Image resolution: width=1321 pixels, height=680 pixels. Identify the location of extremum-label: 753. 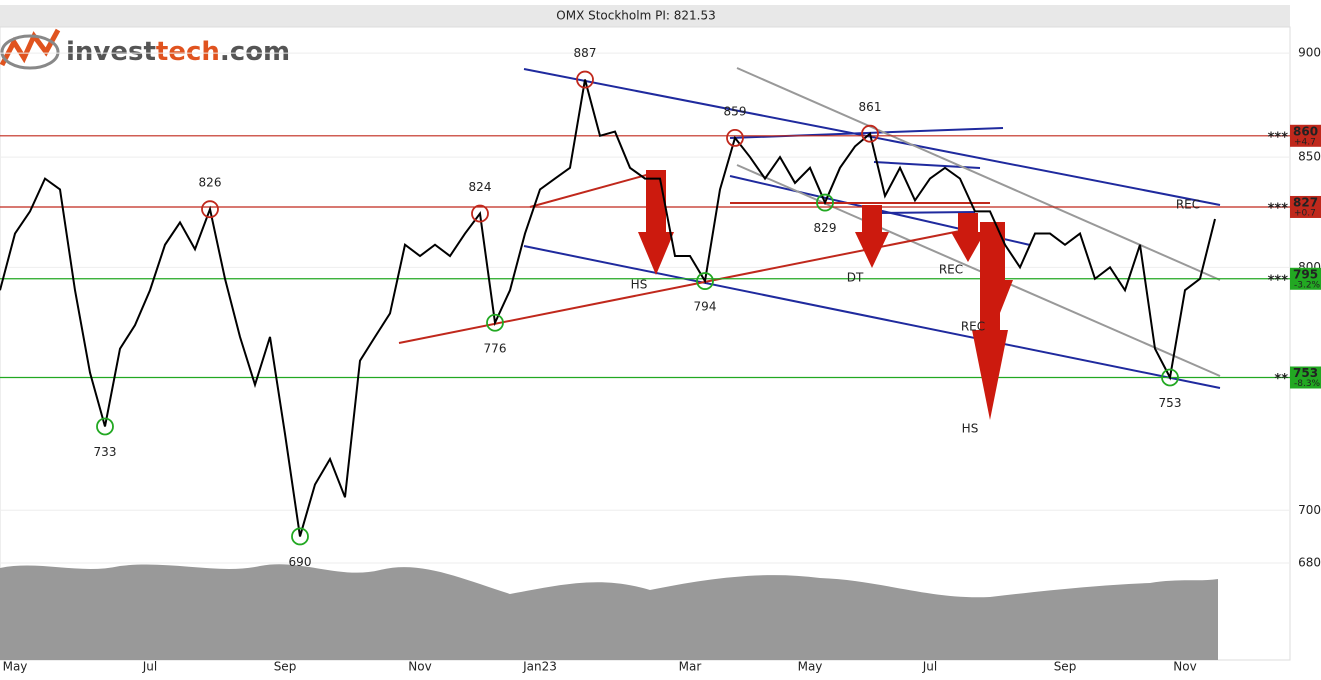
(1170, 403).